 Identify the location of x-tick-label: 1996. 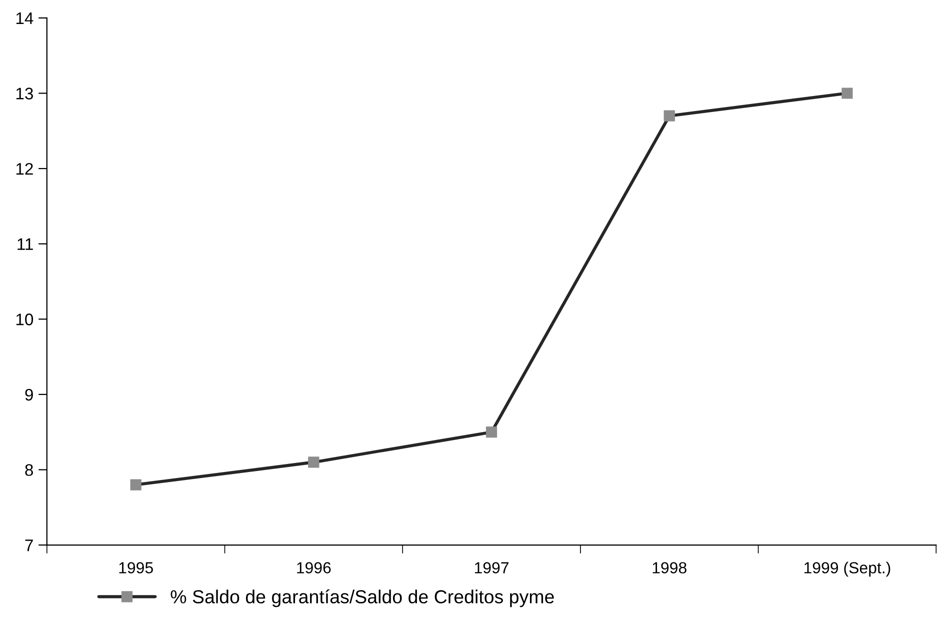
(314, 568).